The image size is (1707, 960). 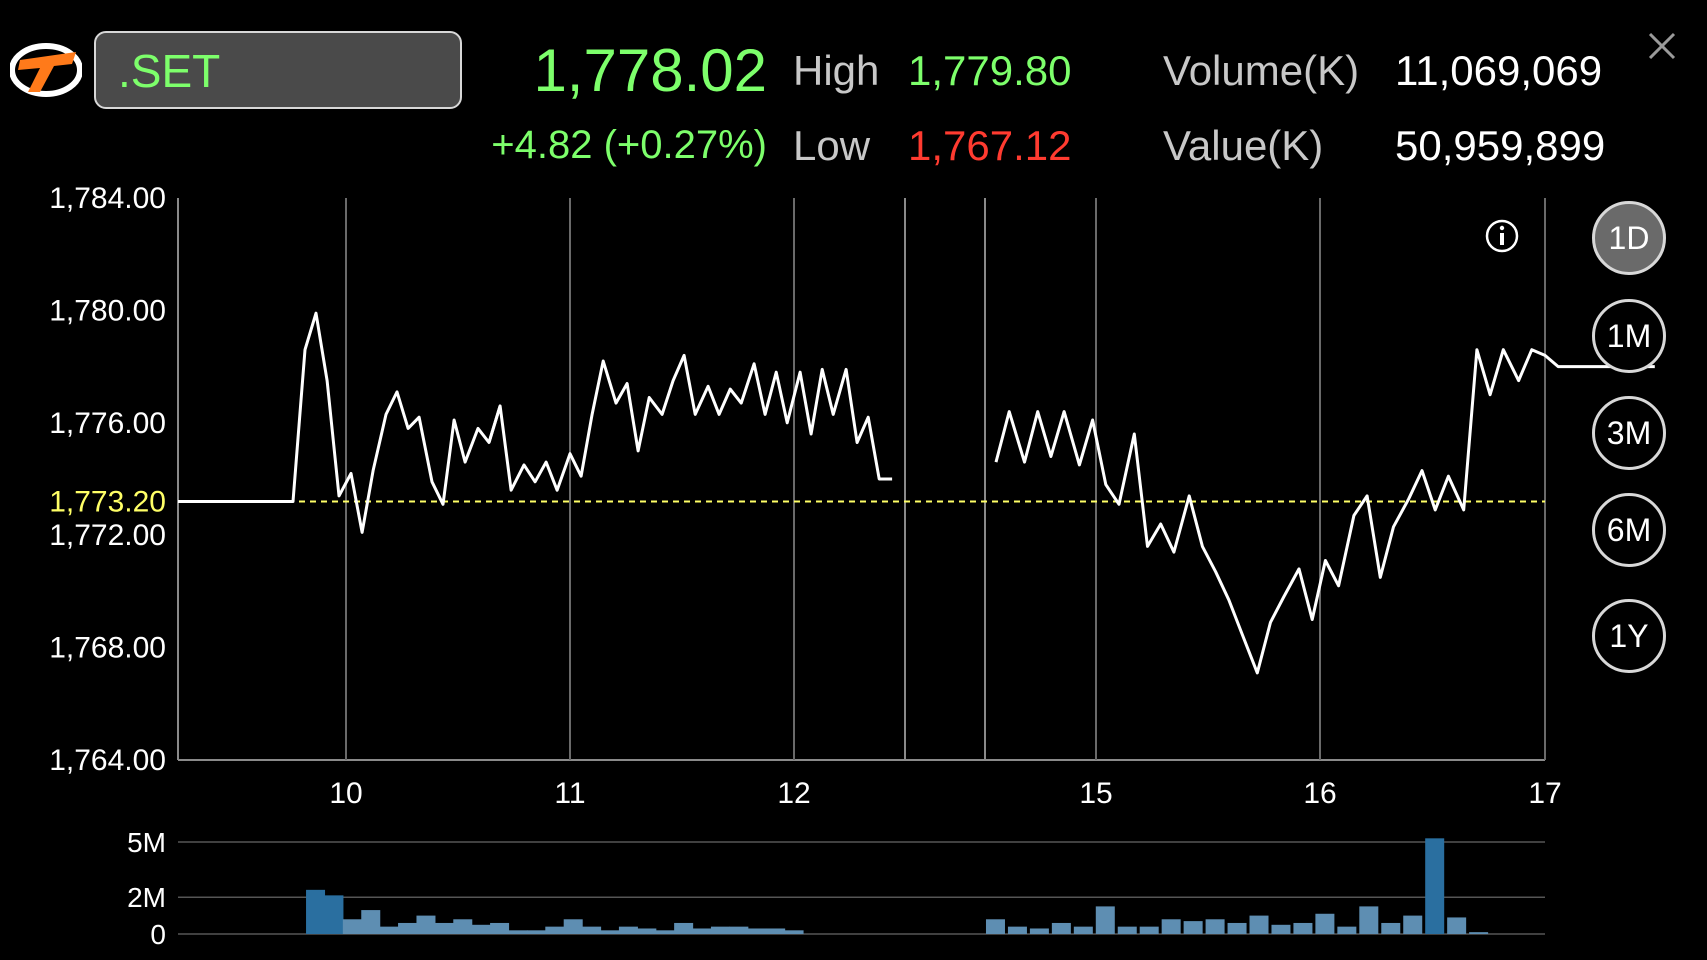 What do you see at coordinates (1243, 145) in the screenshot?
I see `value-label: Value(K)` at bounding box center [1243, 145].